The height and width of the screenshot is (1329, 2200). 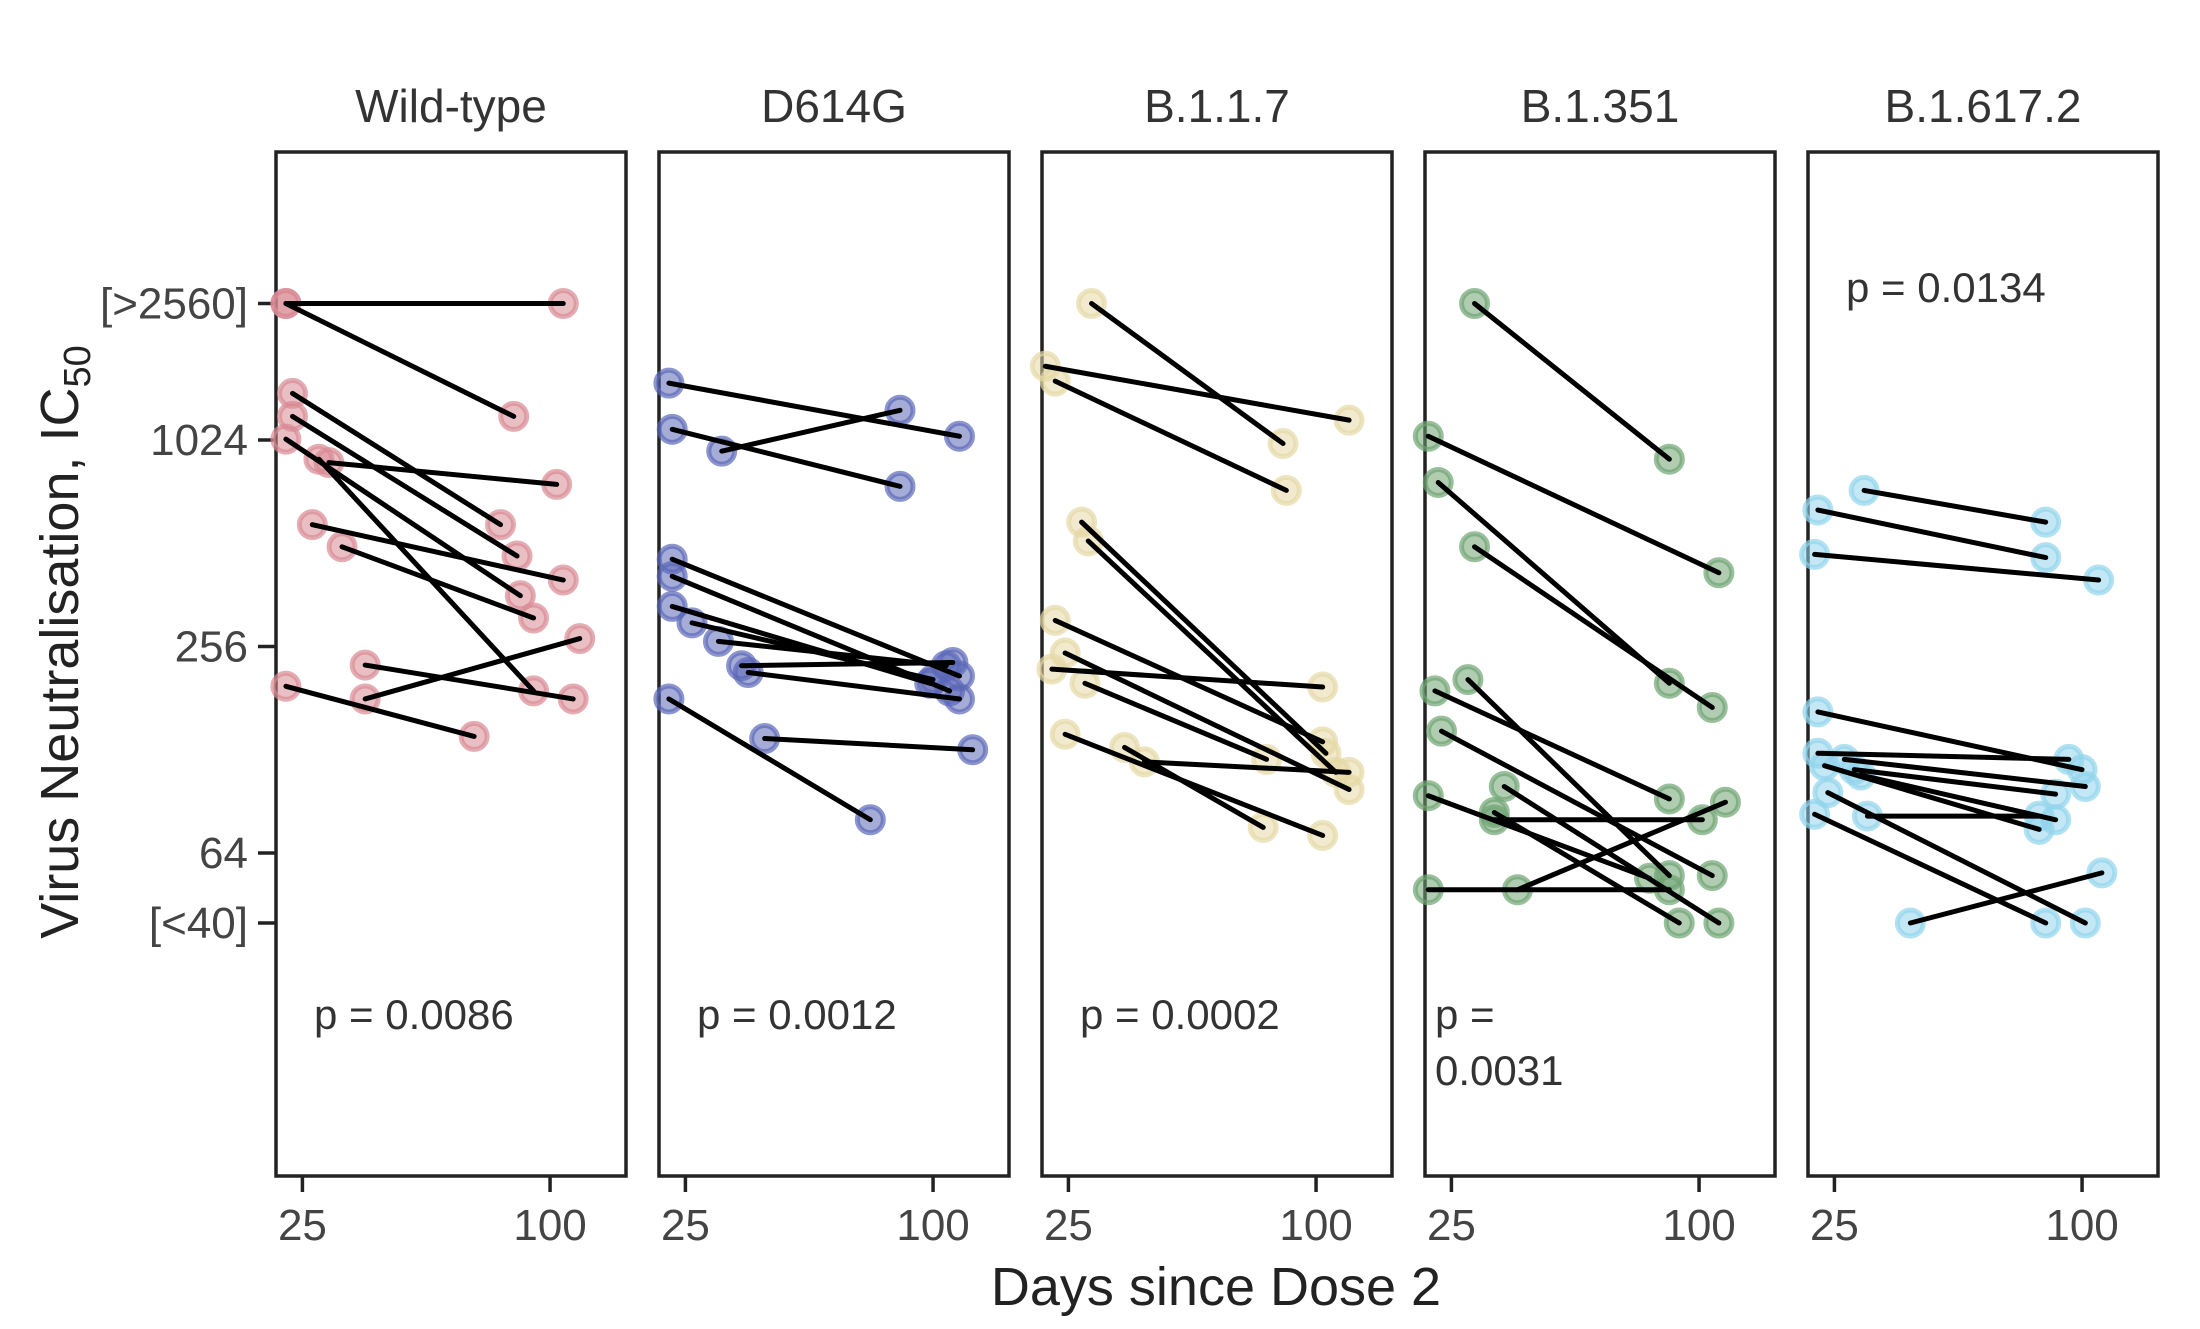 I want to click on p-value-line-2: 0.0031, so click(x=1499, y=1070).